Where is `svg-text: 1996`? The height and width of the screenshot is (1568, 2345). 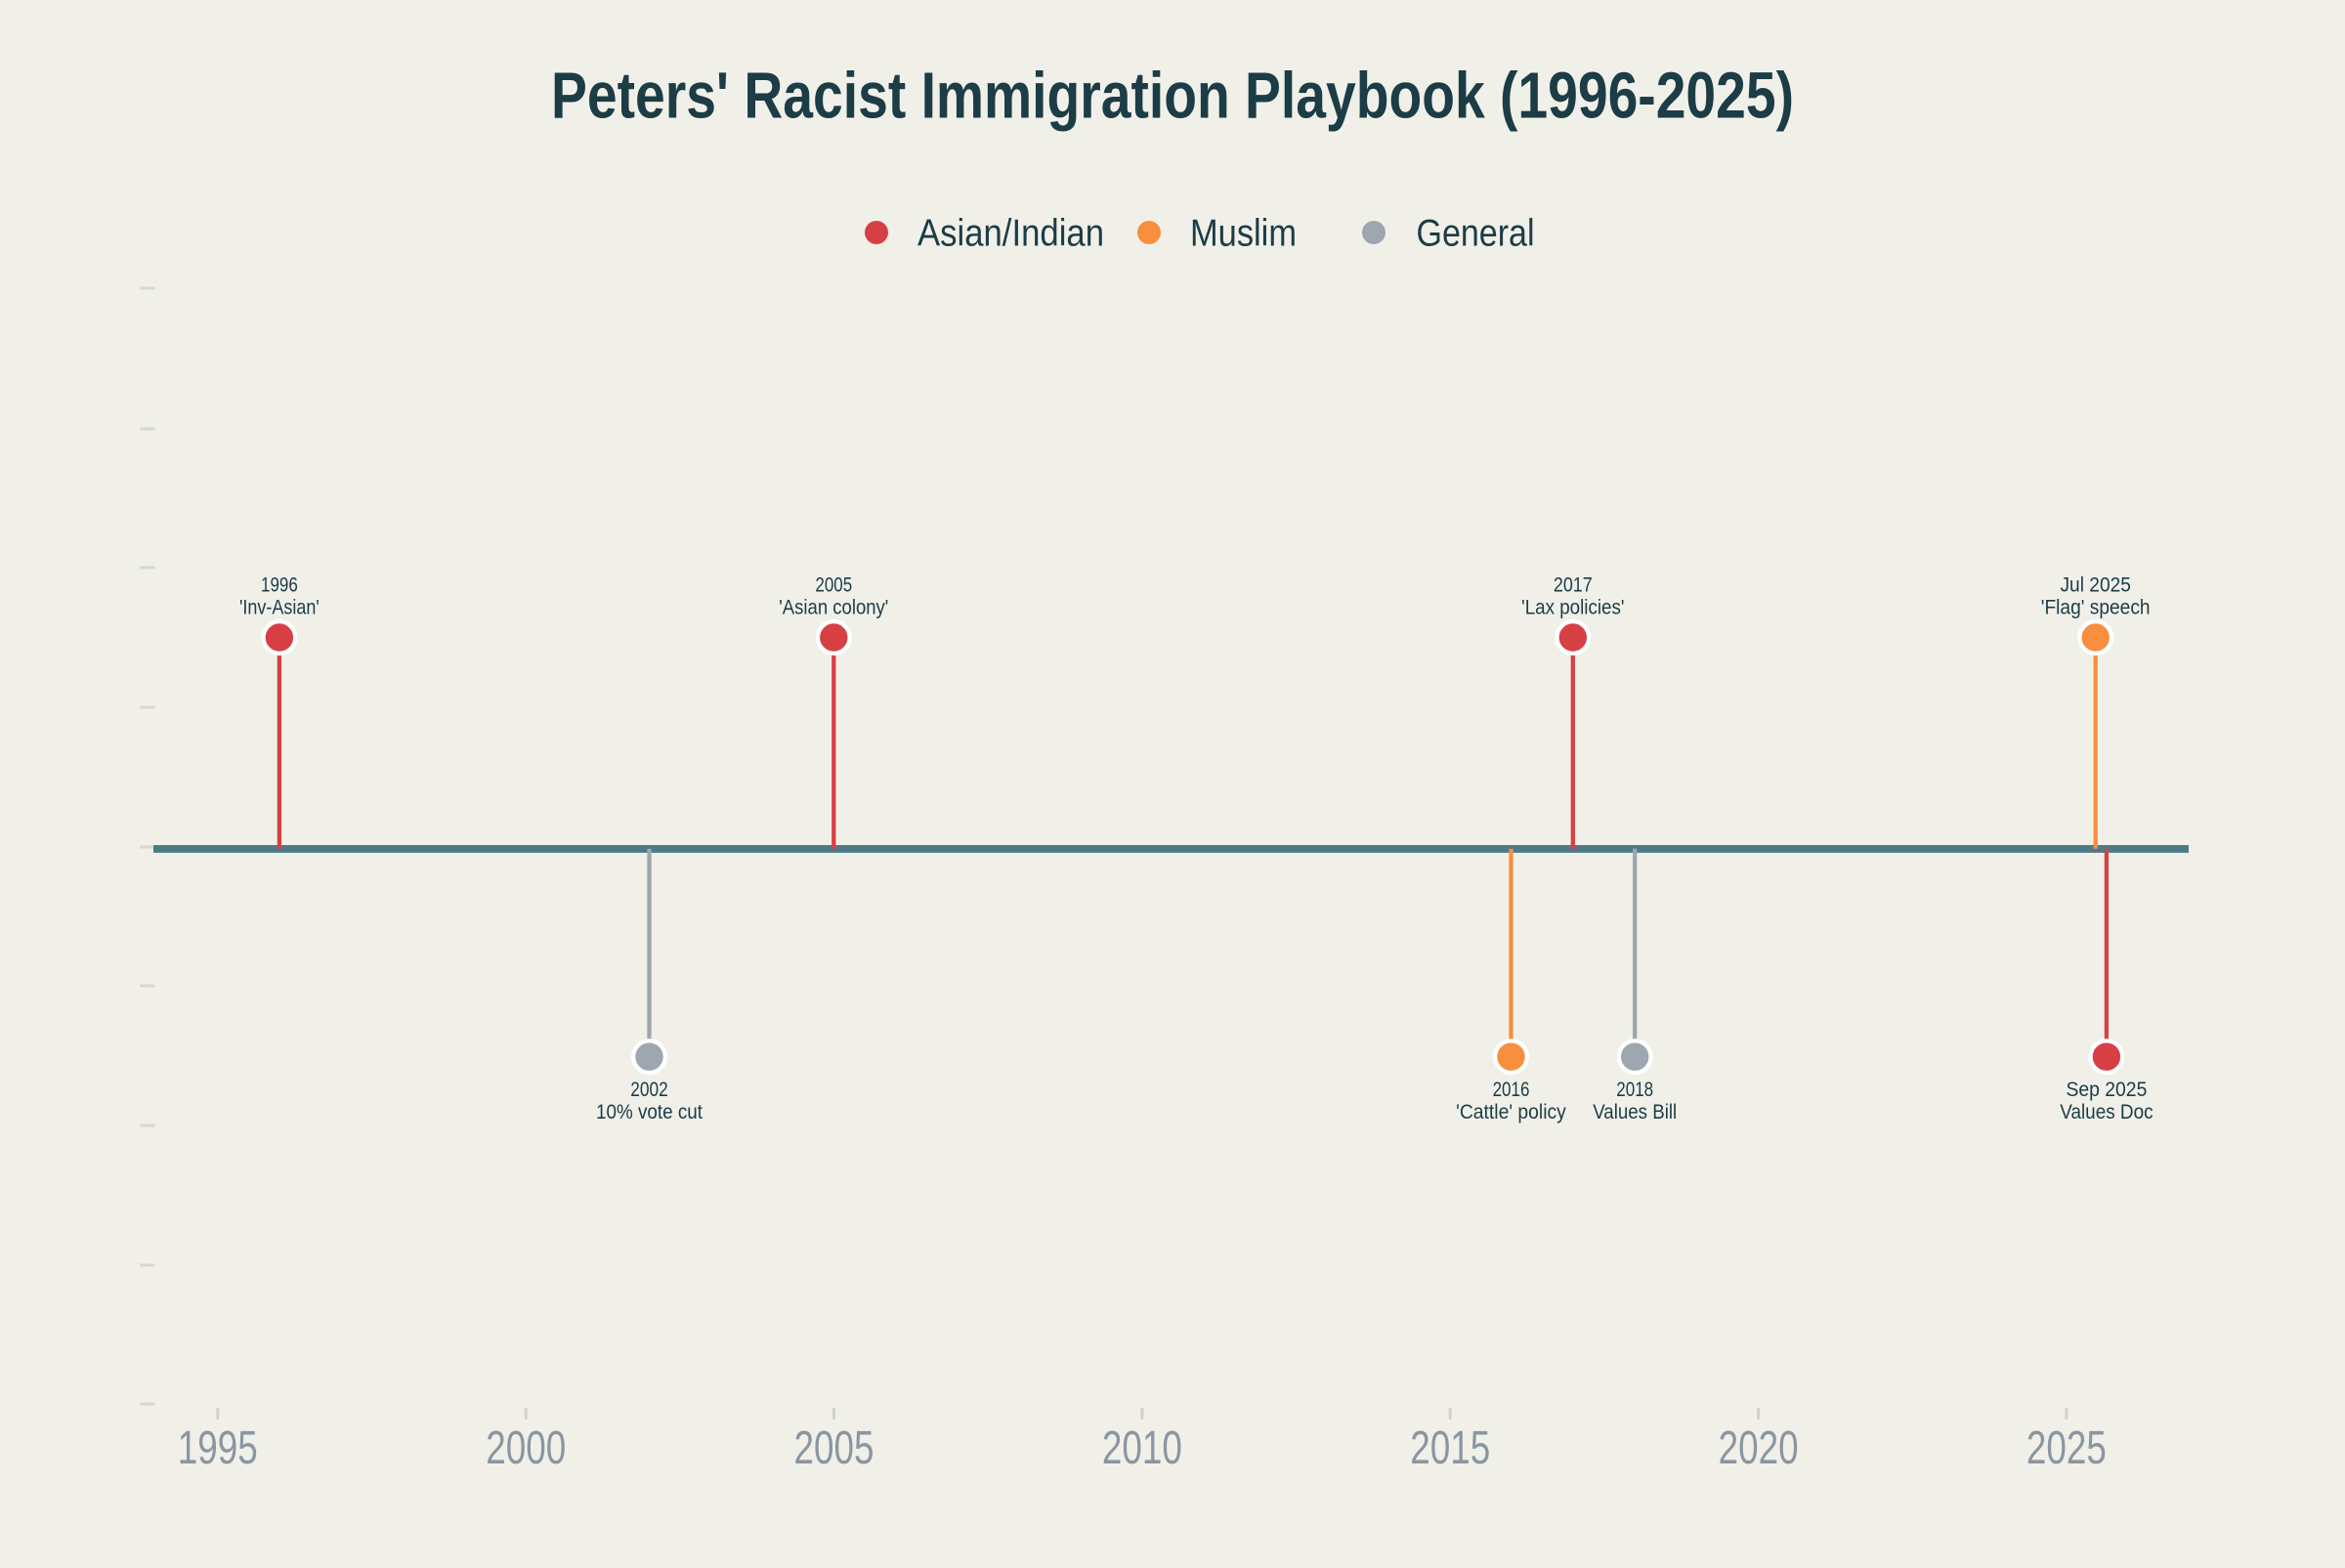
svg-text: 1996 is located at coordinates (279, 585).